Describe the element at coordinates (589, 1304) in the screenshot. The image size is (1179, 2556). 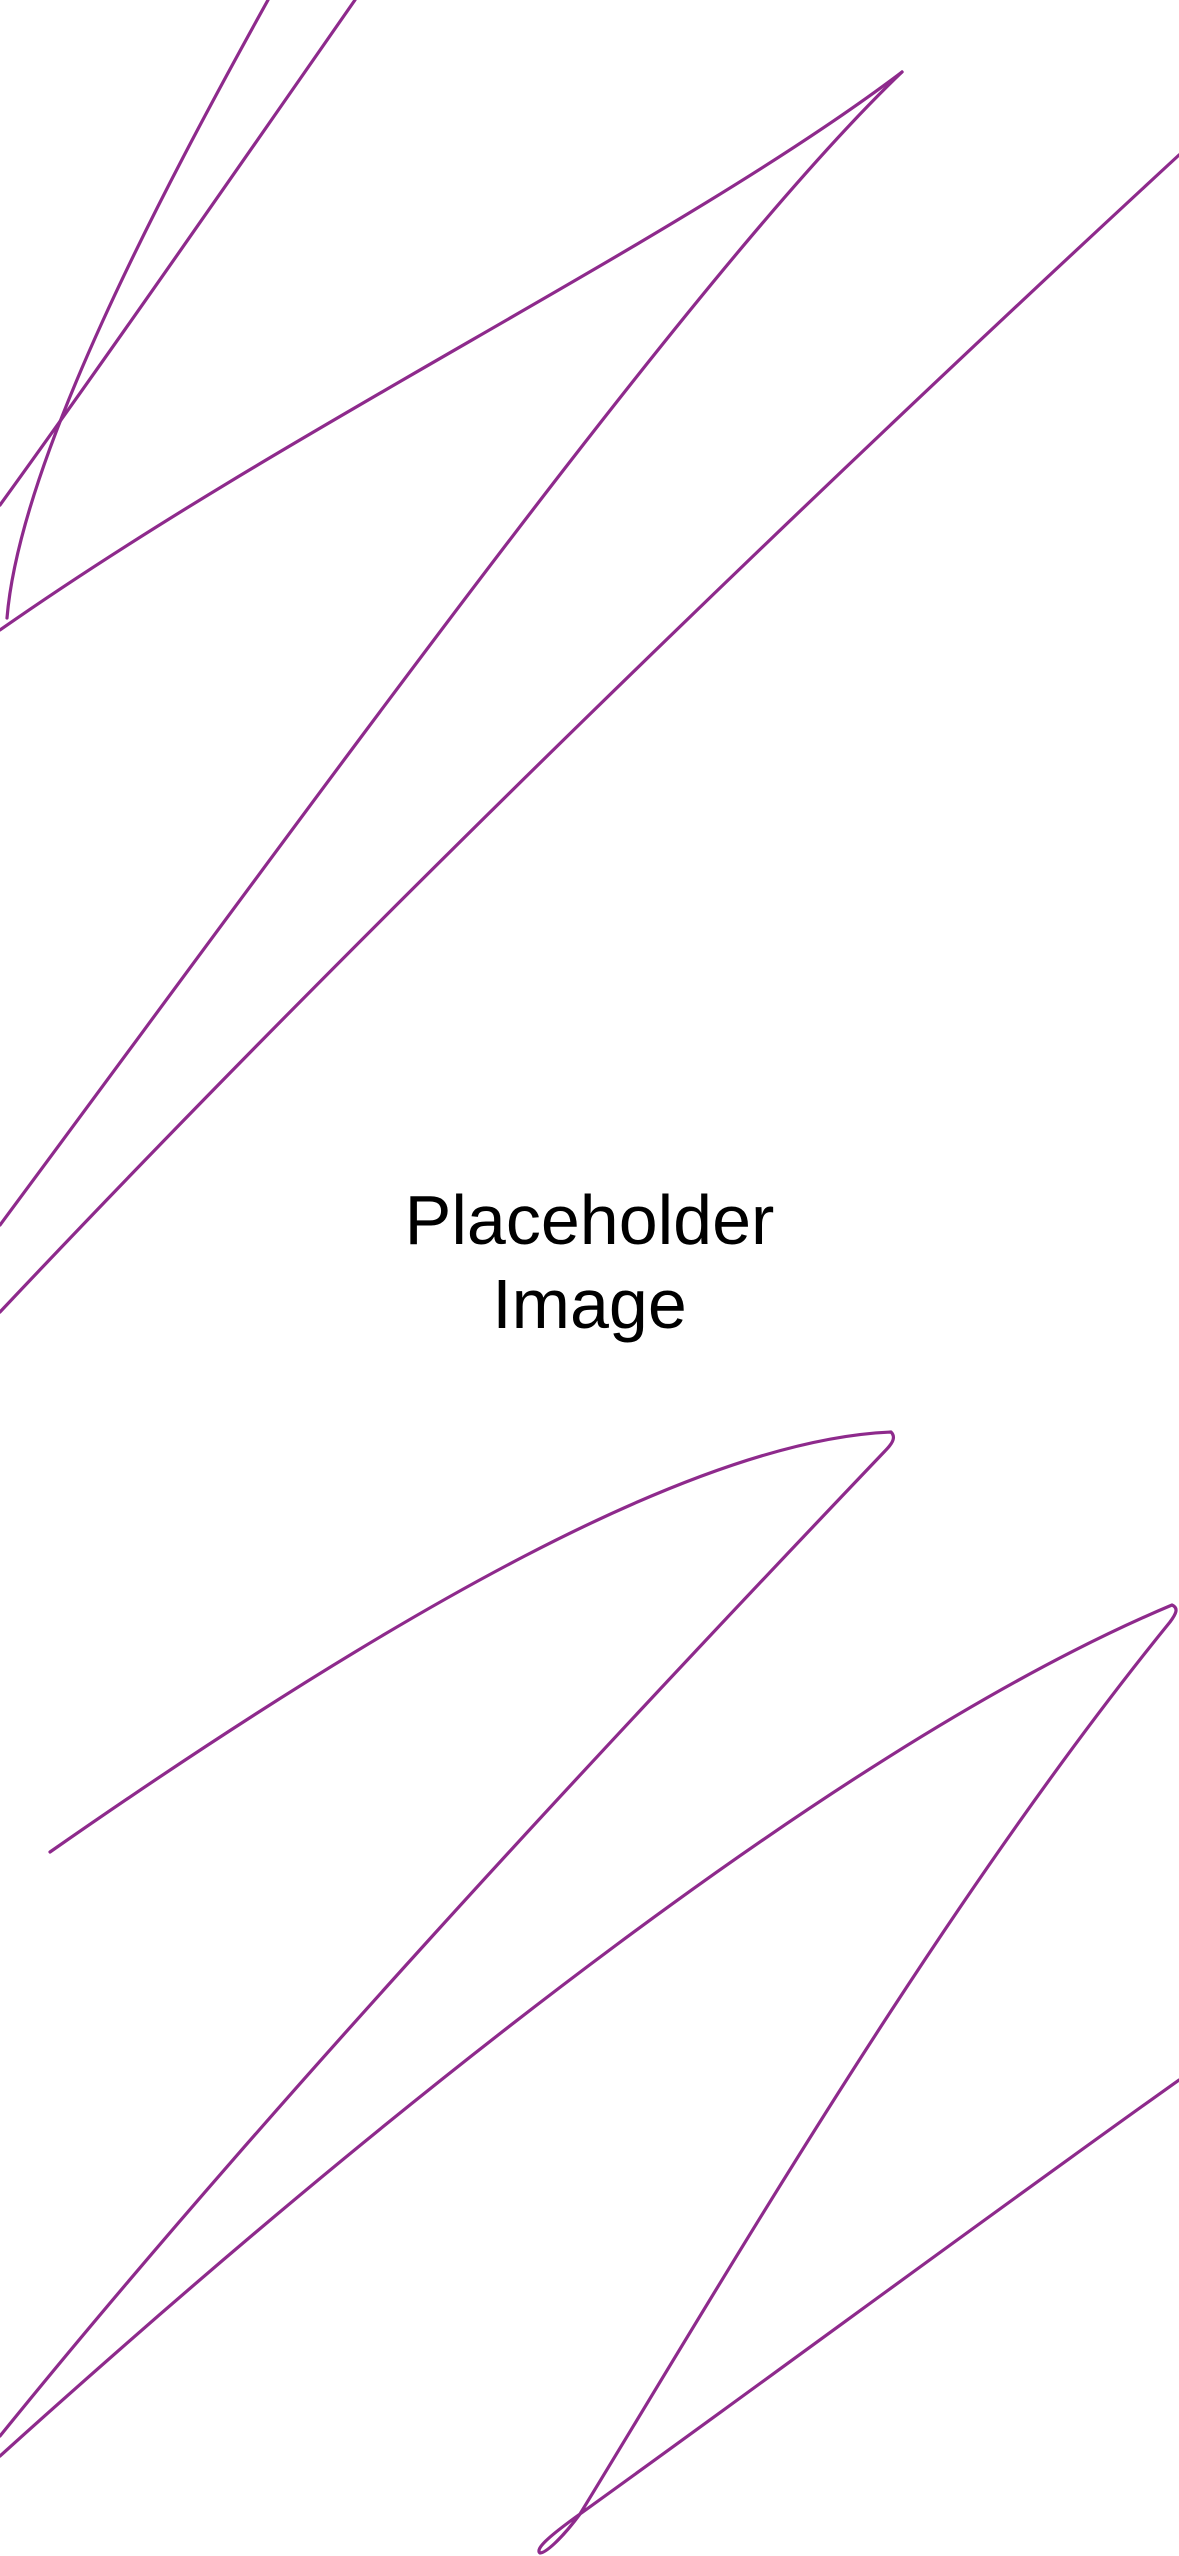
I see `placeholder-caption-line-2: Image` at that location.